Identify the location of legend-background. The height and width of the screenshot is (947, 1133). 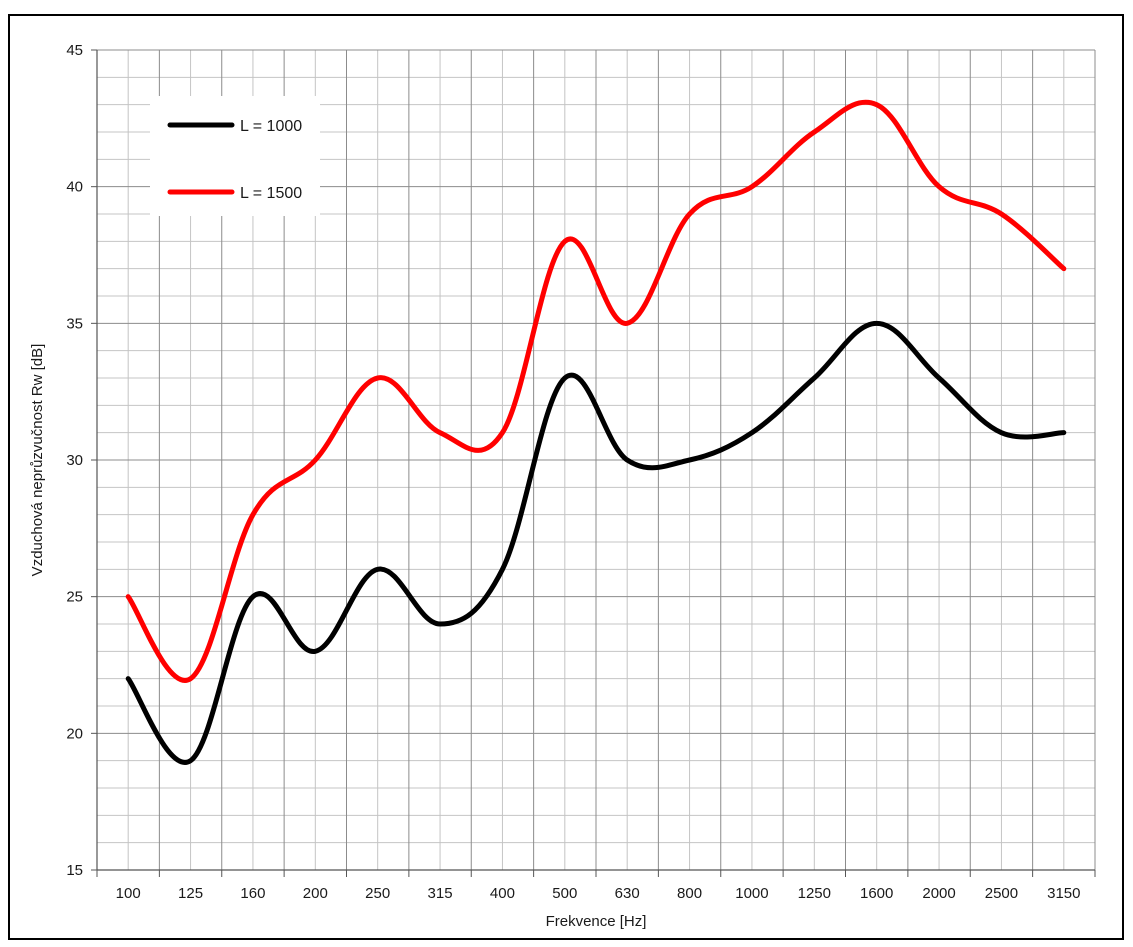
(235, 156).